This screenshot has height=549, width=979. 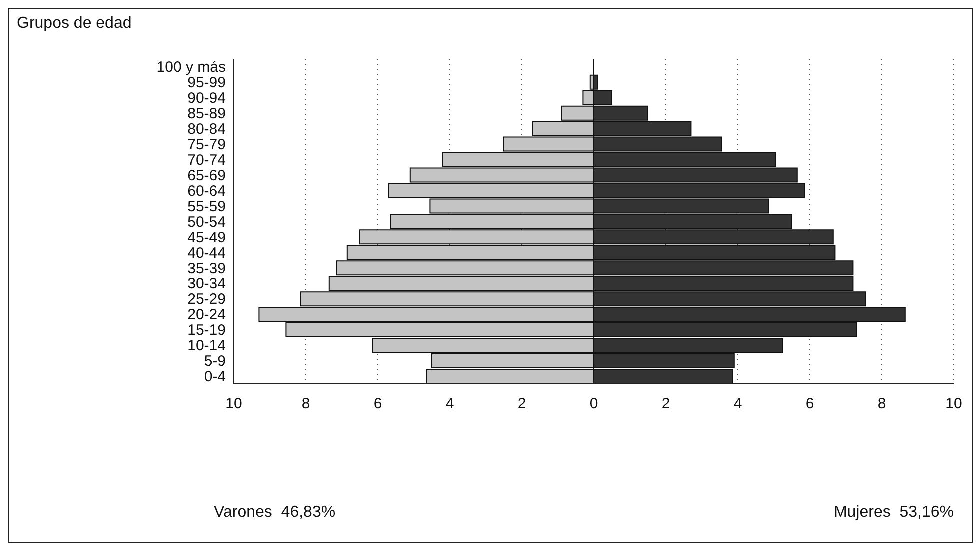 I want to click on y-tick-label: 65-69, so click(x=207, y=175).